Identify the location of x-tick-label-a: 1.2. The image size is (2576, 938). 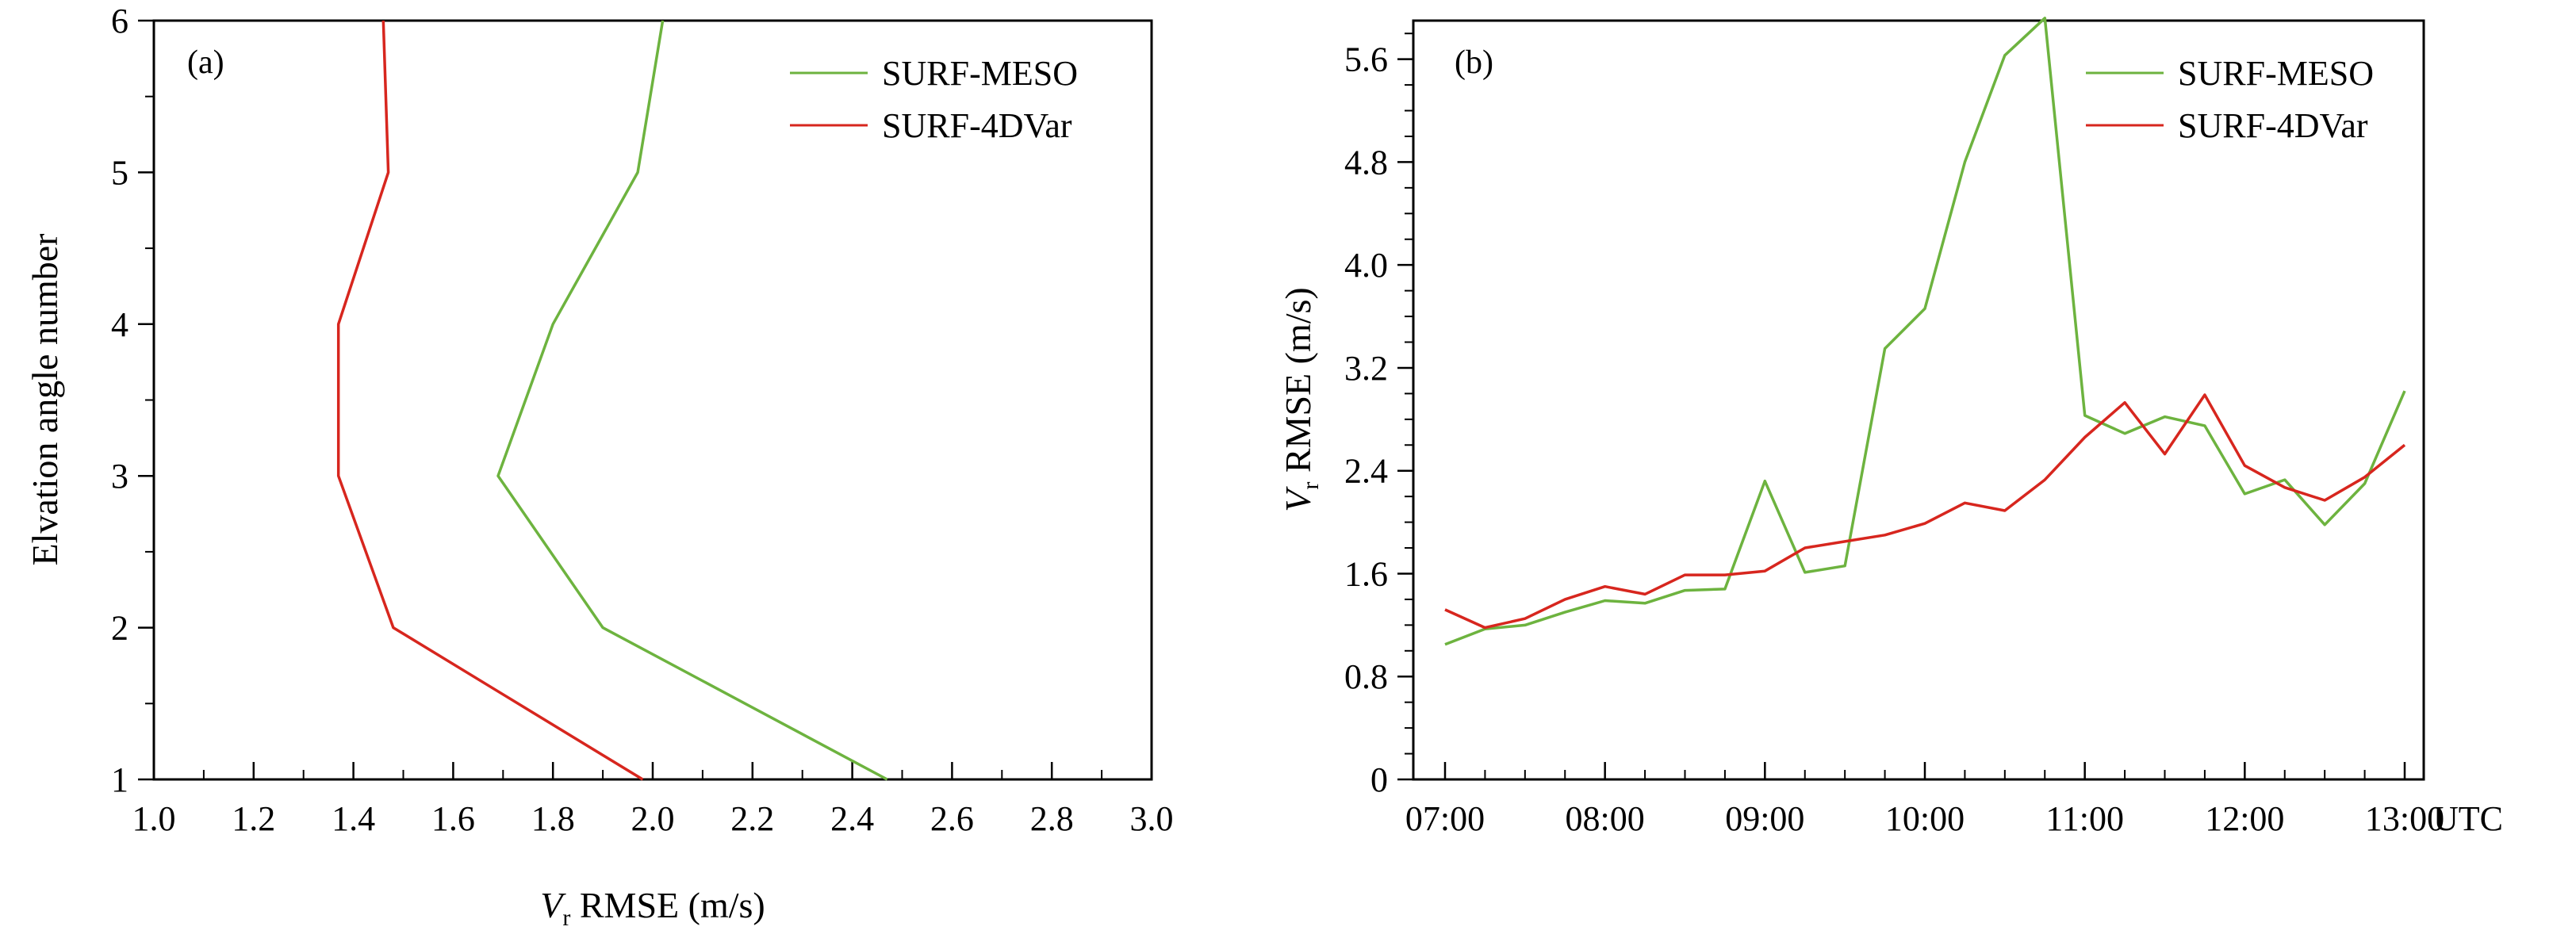
(253, 819).